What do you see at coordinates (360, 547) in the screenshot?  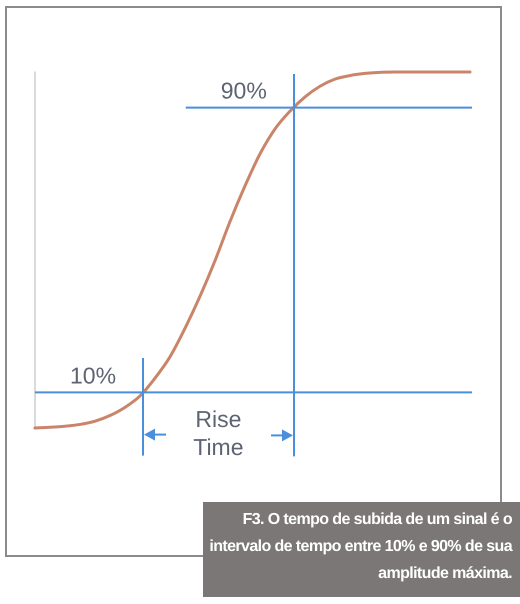 I see `text: F3. O tempo de subida de um sinal é o intervalo de tempo entre 10% e 90% de sua amplitude máxima.` at bounding box center [360, 547].